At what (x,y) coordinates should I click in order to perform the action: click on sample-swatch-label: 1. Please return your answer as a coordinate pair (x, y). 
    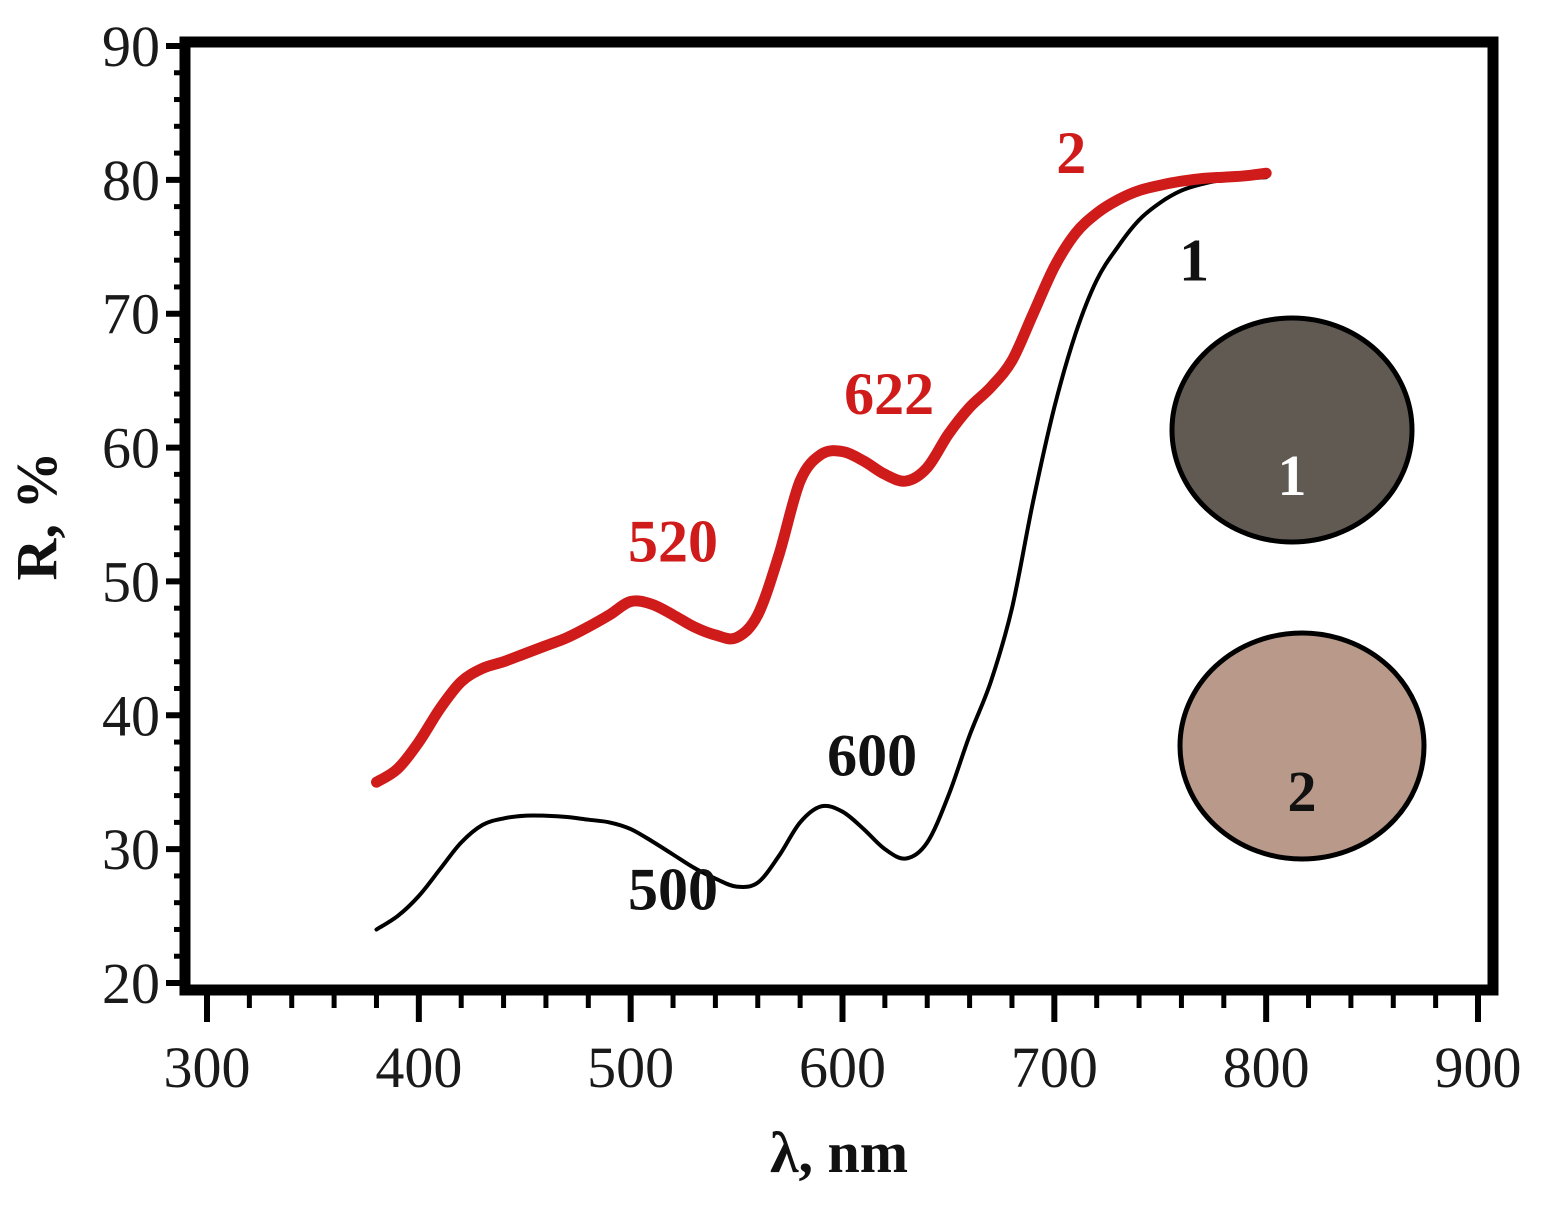
    Looking at the image, I should click on (1292, 475).